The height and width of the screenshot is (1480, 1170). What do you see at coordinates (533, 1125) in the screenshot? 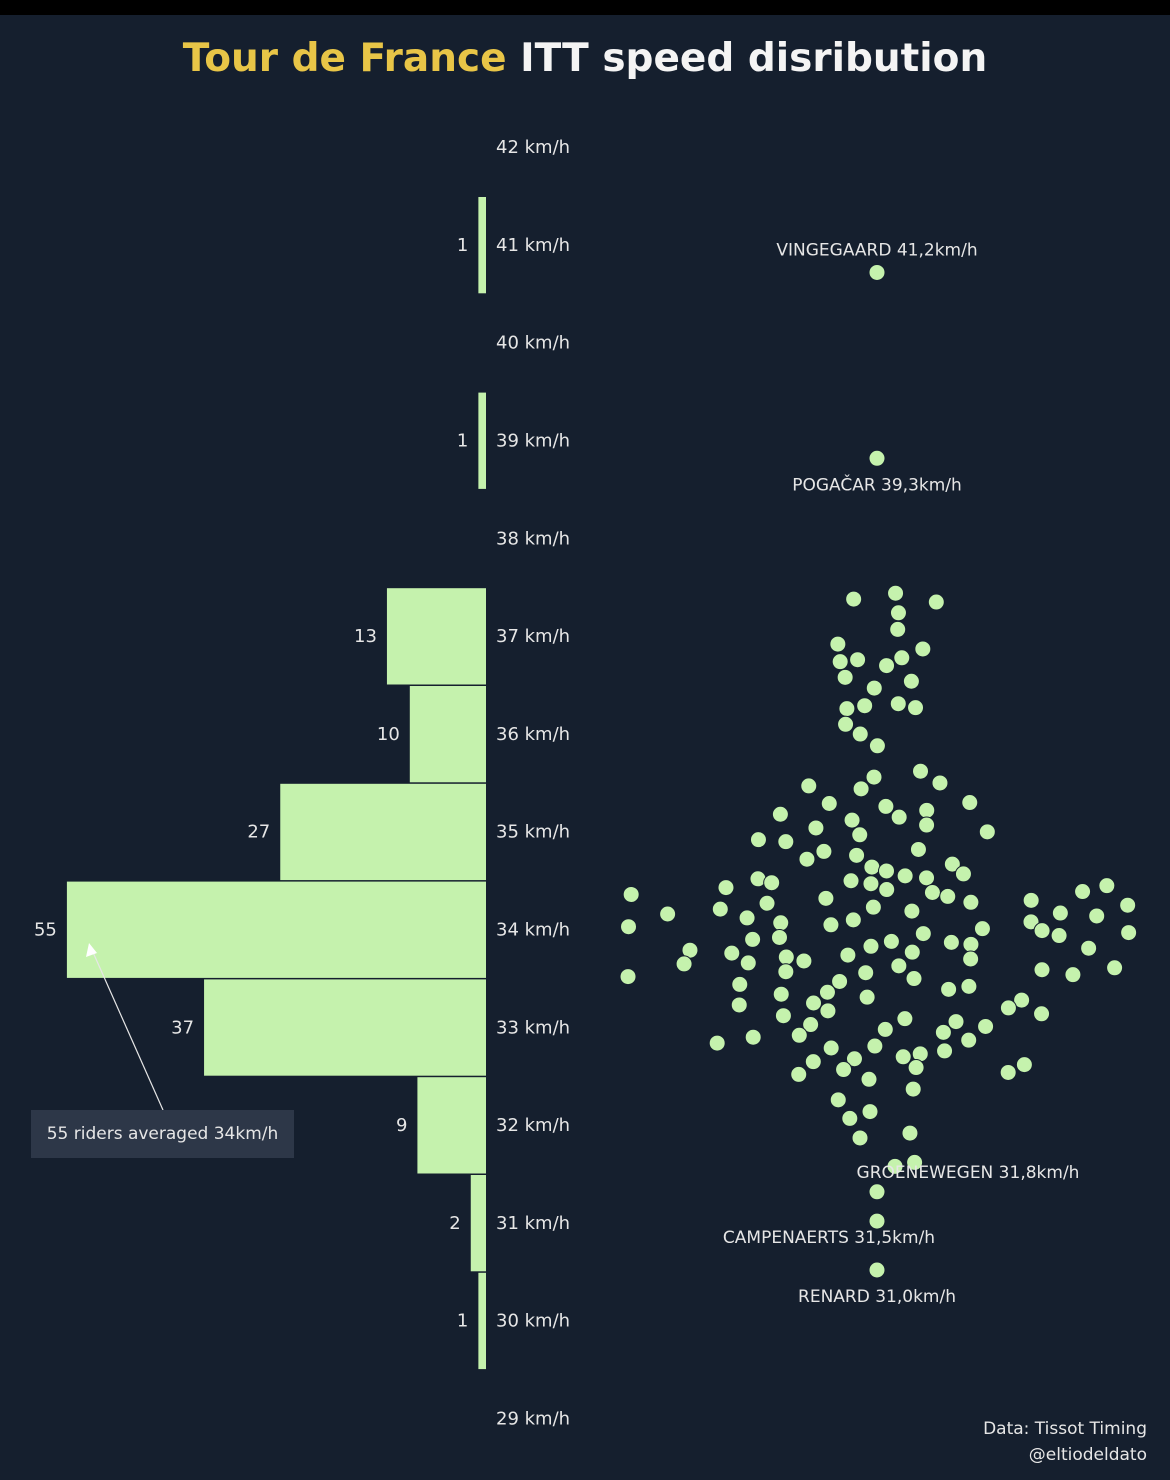
I see `axis-tick-label: 32 km/h` at bounding box center [533, 1125].